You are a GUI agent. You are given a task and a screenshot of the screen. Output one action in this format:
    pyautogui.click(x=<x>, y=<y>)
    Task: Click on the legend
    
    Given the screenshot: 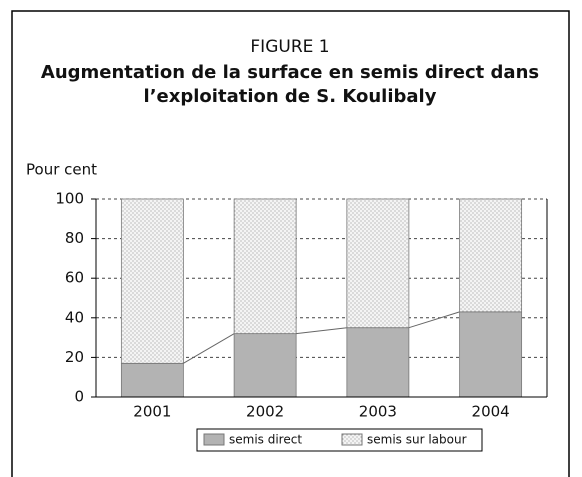 What is the action you would take?
    pyautogui.click(x=339, y=440)
    